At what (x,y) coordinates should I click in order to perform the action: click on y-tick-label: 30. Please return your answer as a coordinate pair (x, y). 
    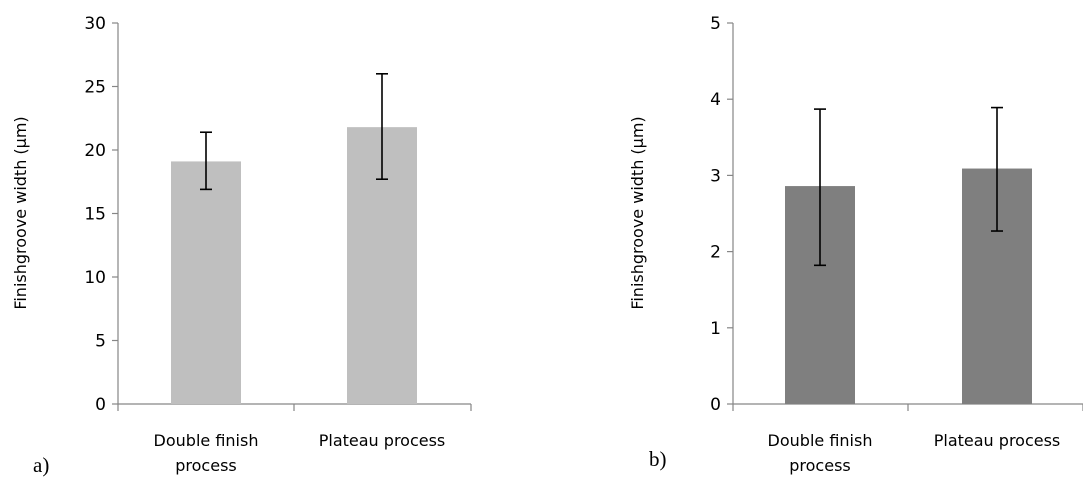
    Looking at the image, I should click on (95, 24).